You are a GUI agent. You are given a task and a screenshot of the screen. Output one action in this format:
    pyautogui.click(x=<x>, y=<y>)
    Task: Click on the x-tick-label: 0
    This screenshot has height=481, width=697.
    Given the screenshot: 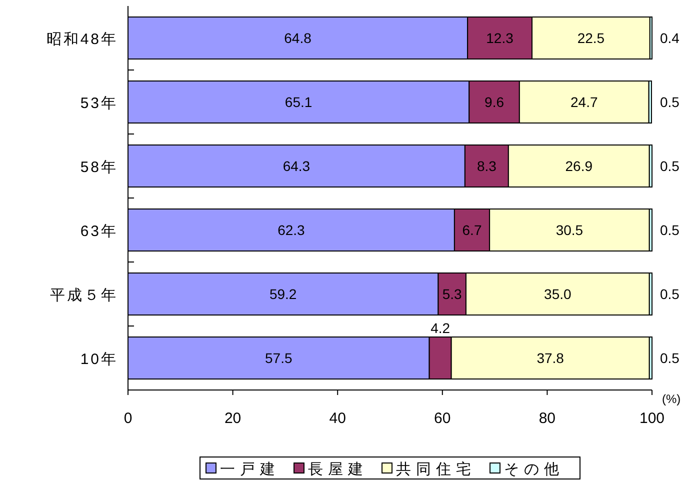 What is the action you would take?
    pyautogui.click(x=128, y=418)
    